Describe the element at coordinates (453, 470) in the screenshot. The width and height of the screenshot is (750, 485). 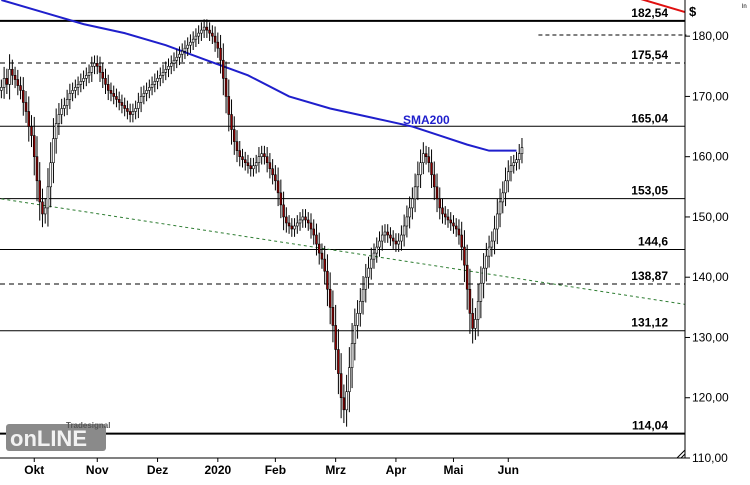
I see `x-tick-label: Mai` at that location.